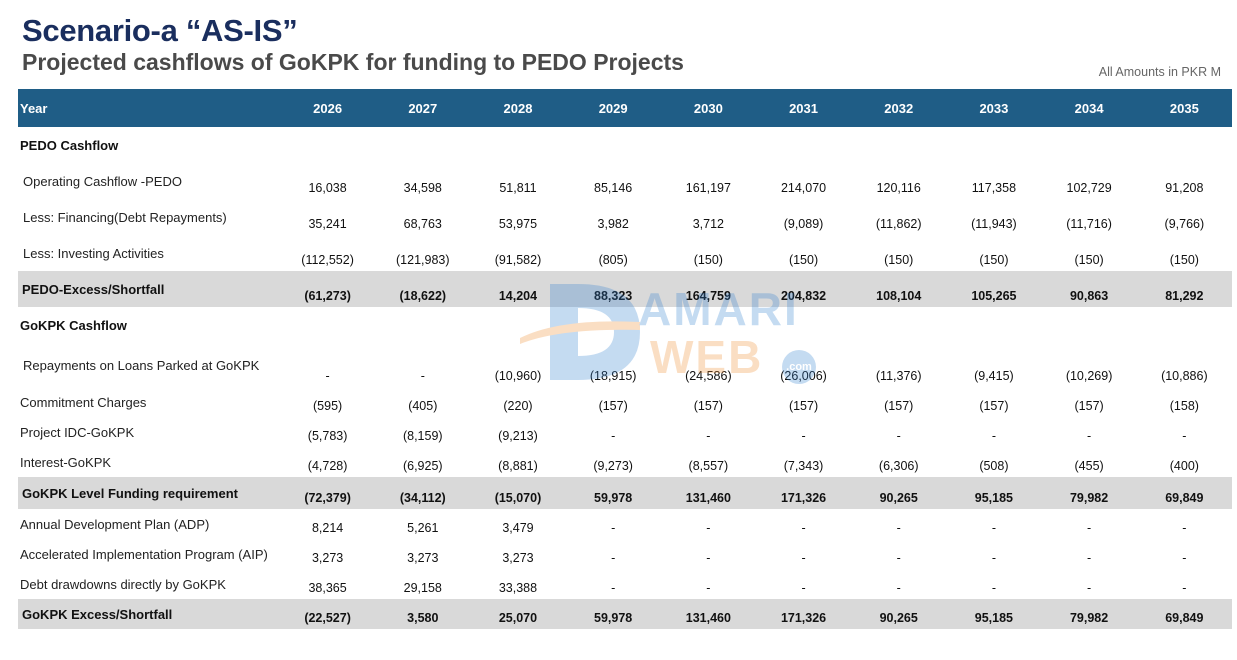 The image size is (1237, 660). Describe the element at coordinates (994, 108) in the screenshot. I see `year-column-header: 2033` at that location.